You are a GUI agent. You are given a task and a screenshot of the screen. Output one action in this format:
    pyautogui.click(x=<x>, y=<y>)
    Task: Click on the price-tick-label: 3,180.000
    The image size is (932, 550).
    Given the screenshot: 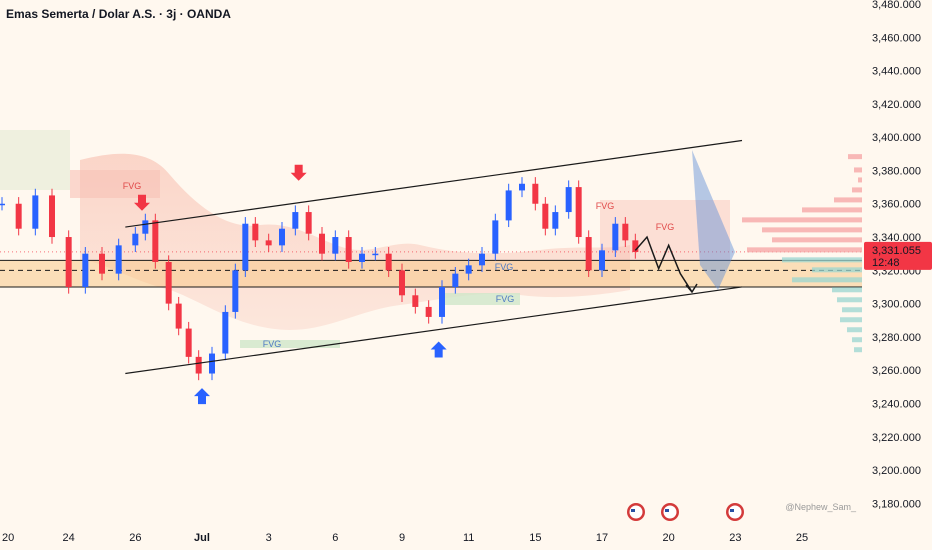 What is the action you would take?
    pyautogui.click(x=896, y=504)
    